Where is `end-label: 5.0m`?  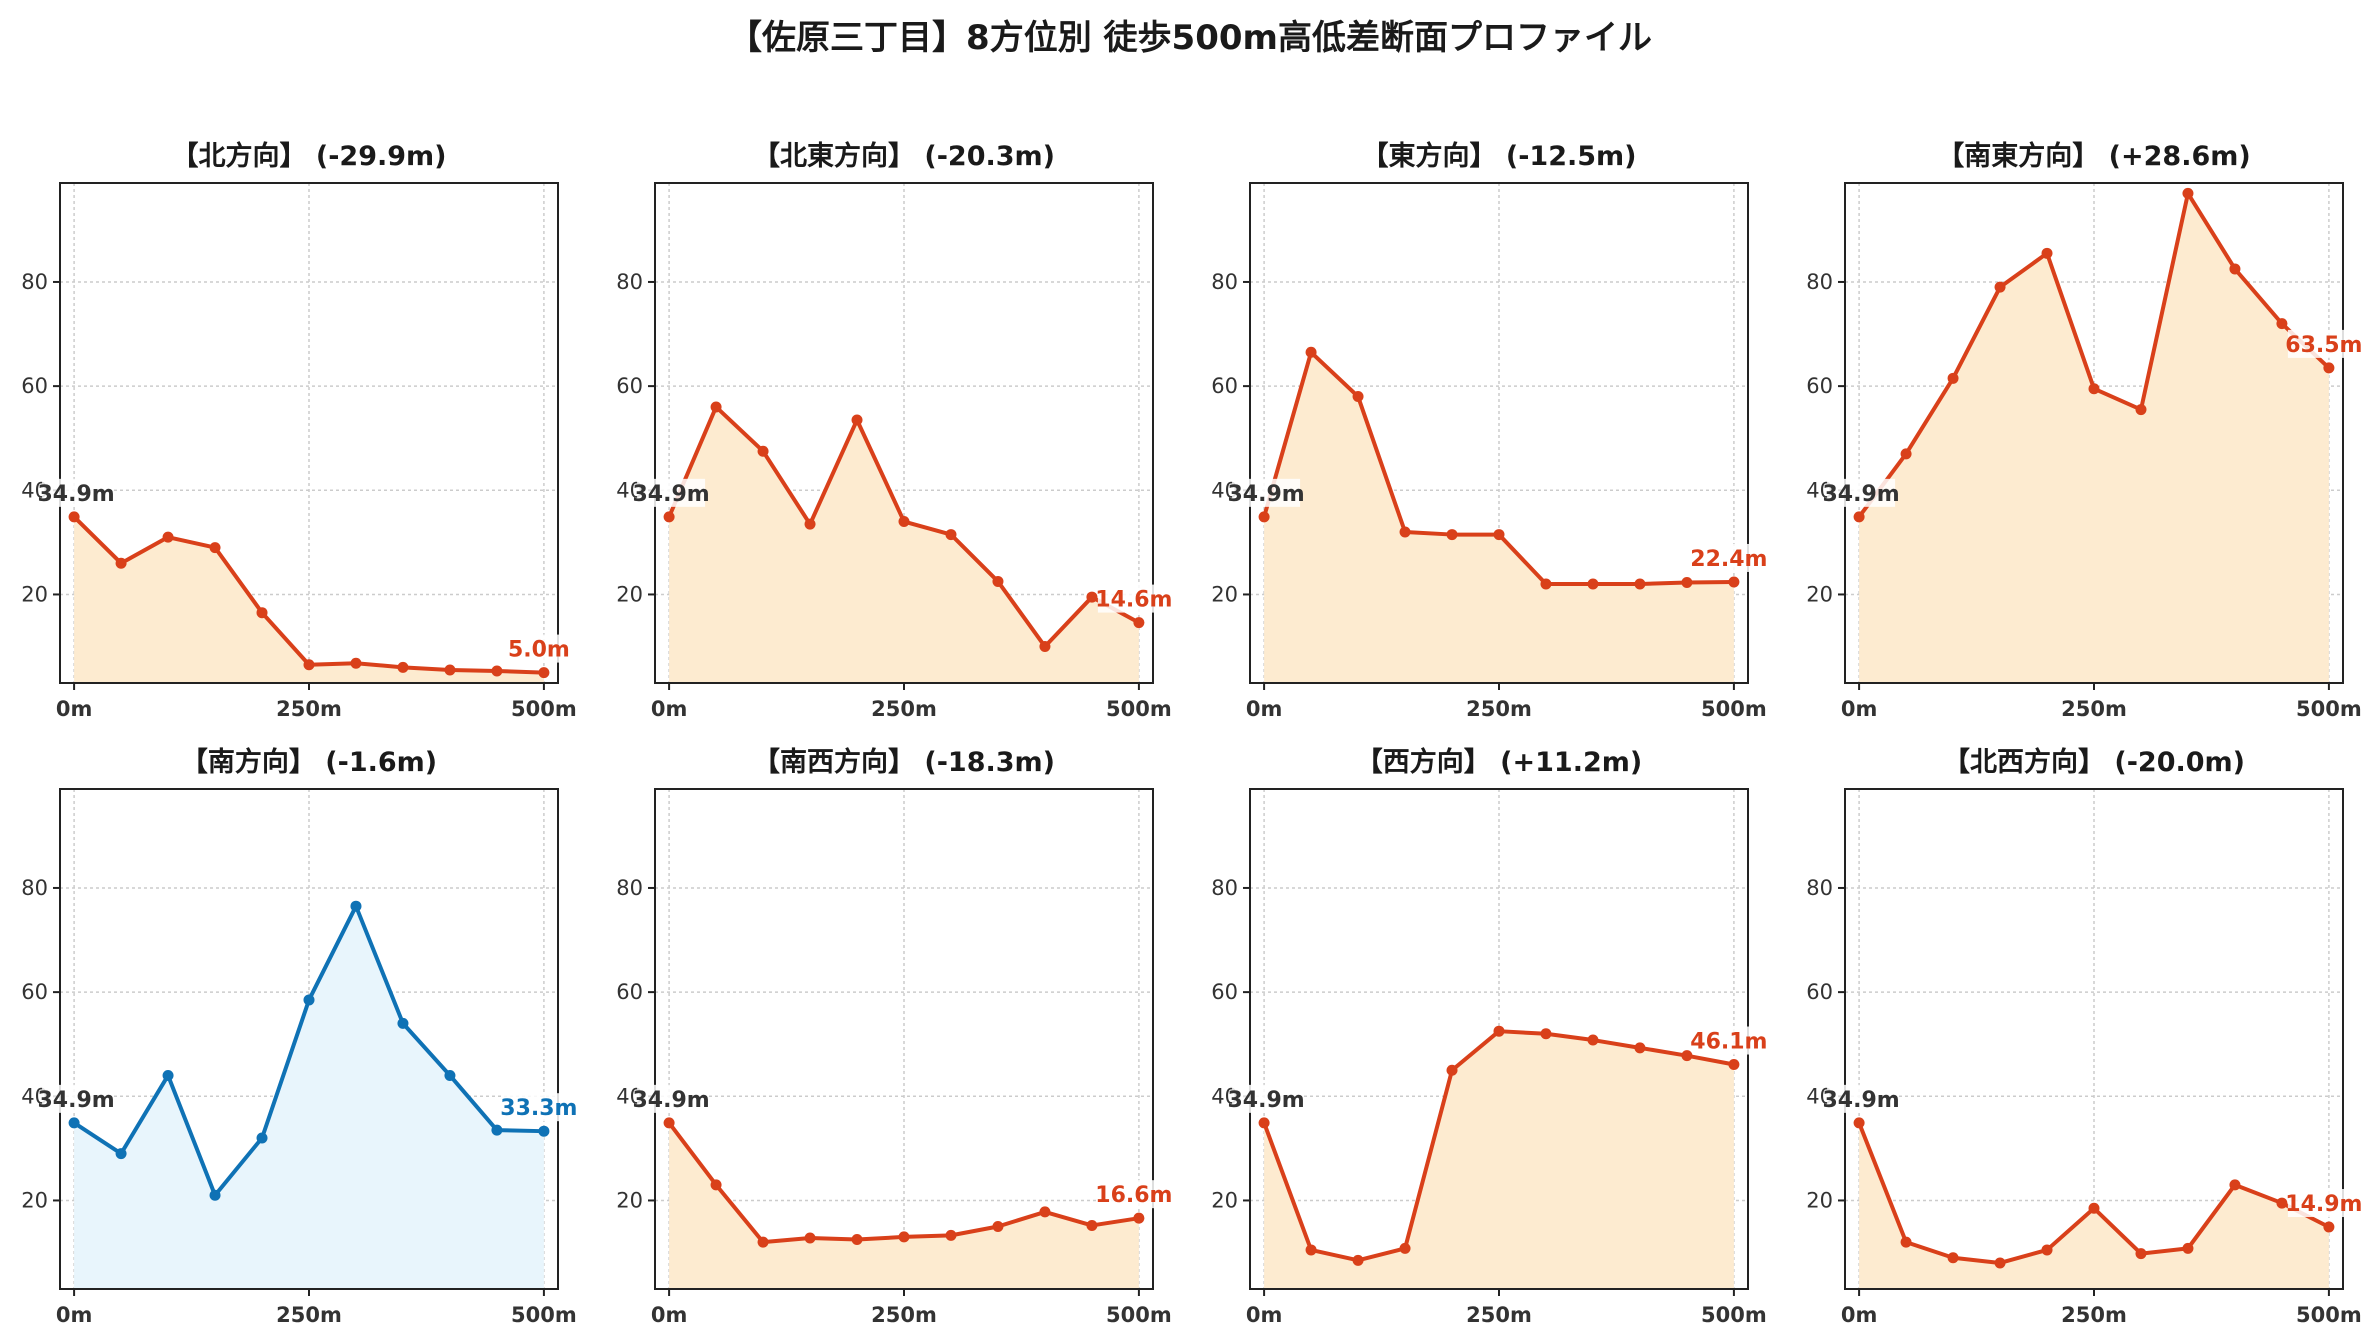
end-label: 5.0m is located at coordinates (539, 650).